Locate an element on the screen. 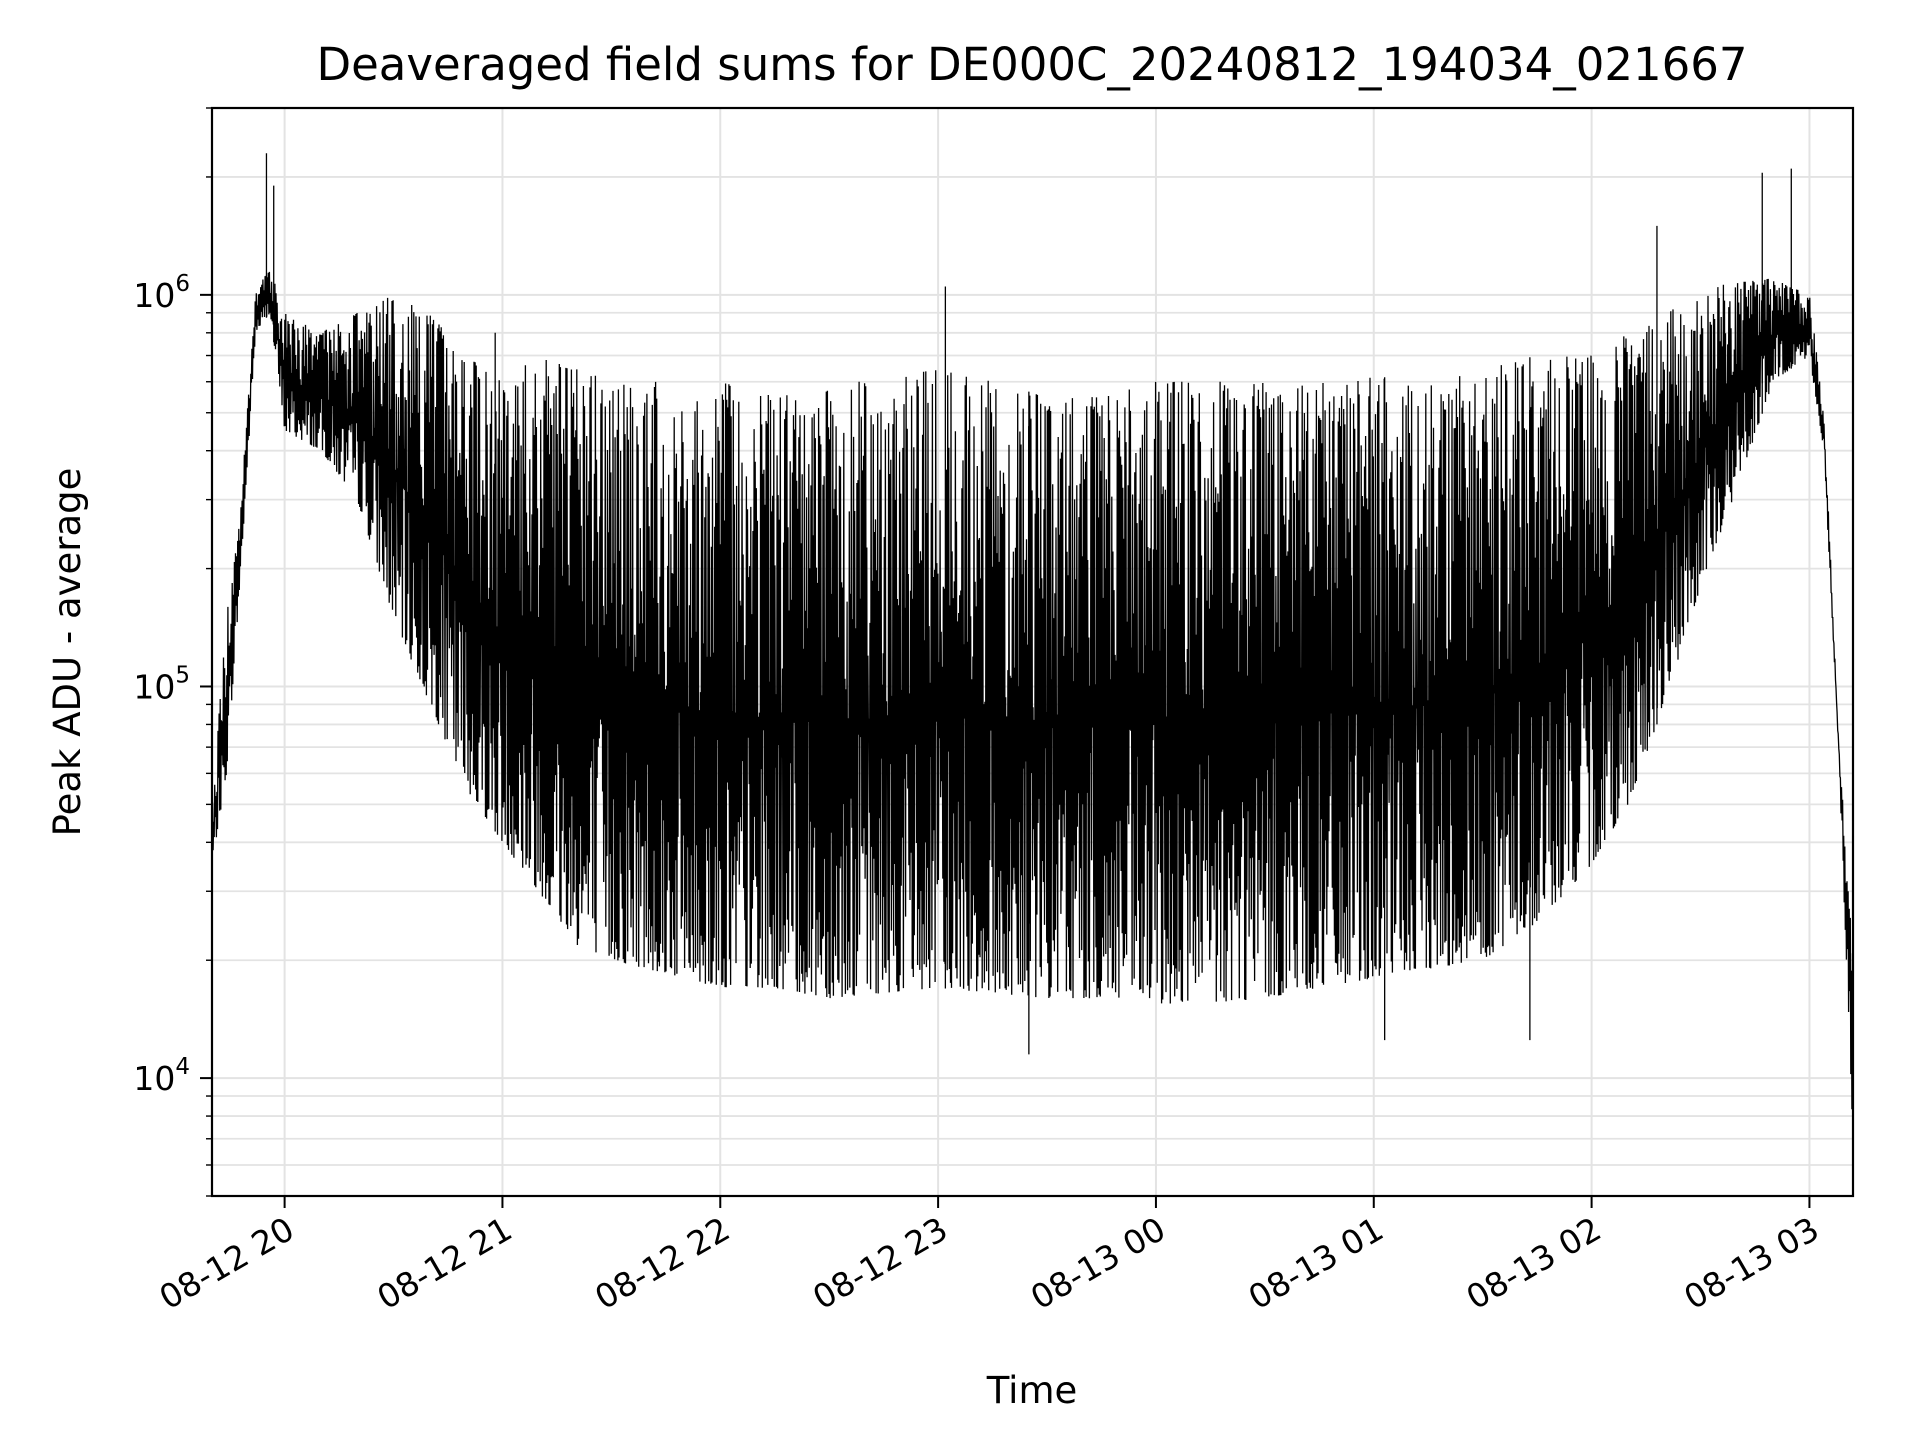  y-tick-label: 10⁶ is located at coordinates (161, 293).